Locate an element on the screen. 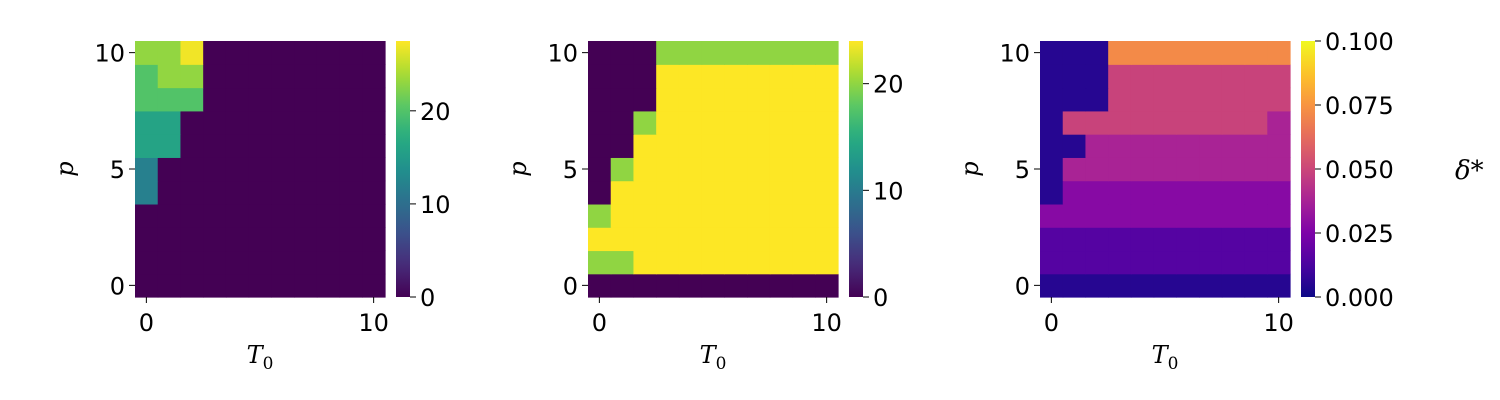  y-tick-label: 5 is located at coordinates (117, 170).